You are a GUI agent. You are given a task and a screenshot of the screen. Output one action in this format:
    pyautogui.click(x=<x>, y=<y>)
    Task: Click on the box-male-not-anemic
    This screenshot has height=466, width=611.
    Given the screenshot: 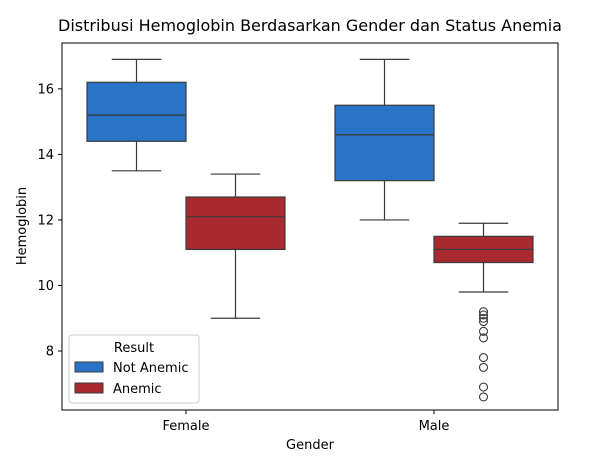 What is the action you would take?
    pyautogui.click(x=384, y=139)
    